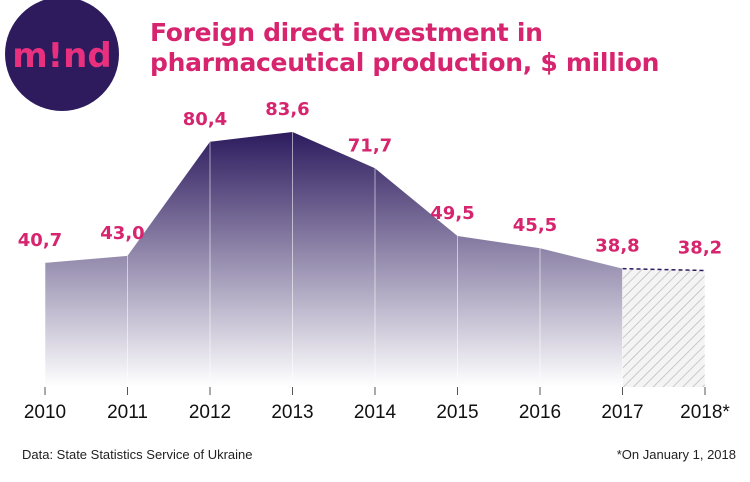 The width and height of the screenshot is (750, 482). Describe the element at coordinates (622, 412) in the screenshot. I see `x-tick-label: 2017` at that location.